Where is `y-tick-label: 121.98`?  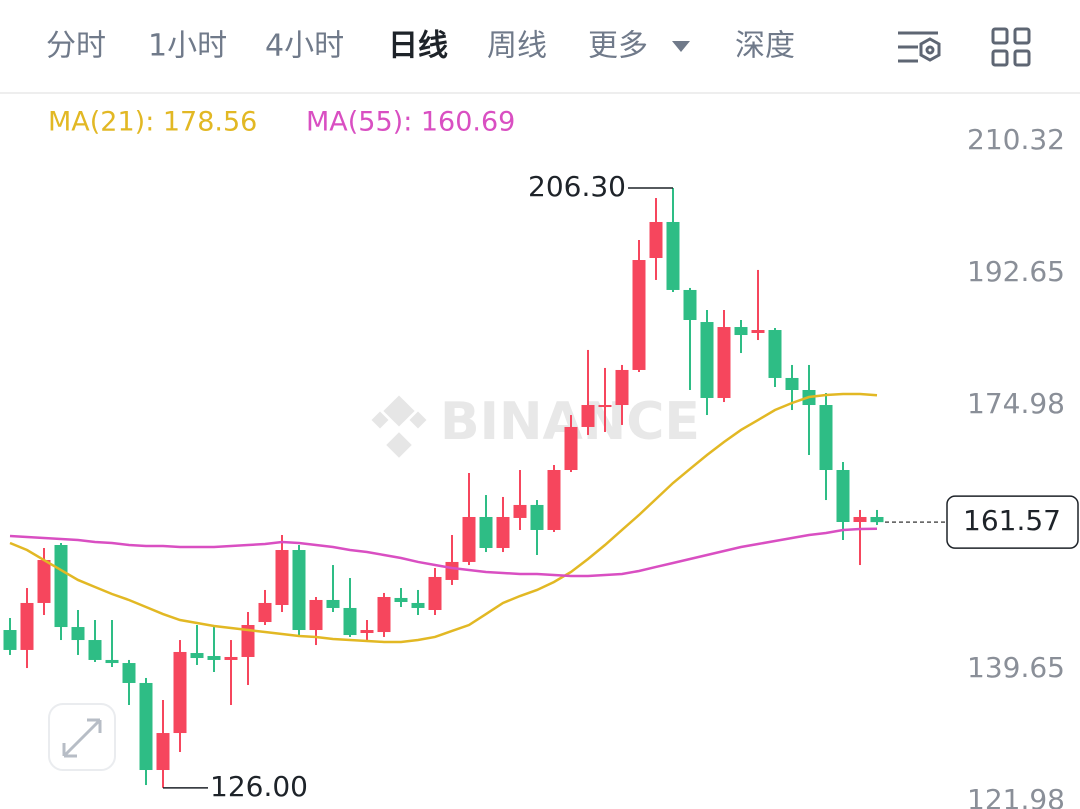 y-tick-label: 121.98 is located at coordinates (1016, 796).